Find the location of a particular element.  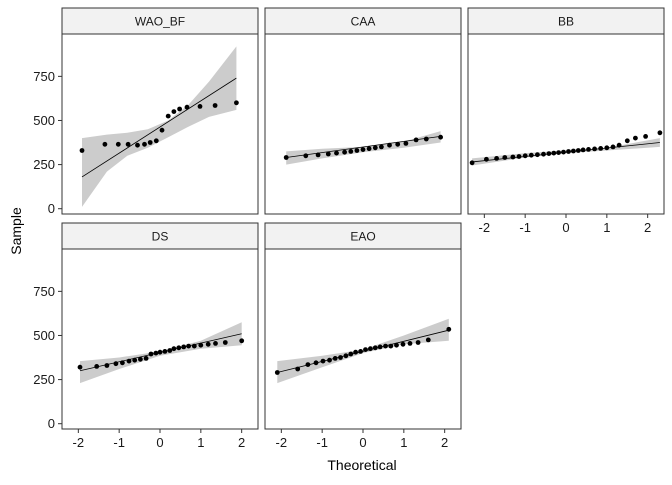

x-axis-title: Theoretical is located at coordinates (361, 465).